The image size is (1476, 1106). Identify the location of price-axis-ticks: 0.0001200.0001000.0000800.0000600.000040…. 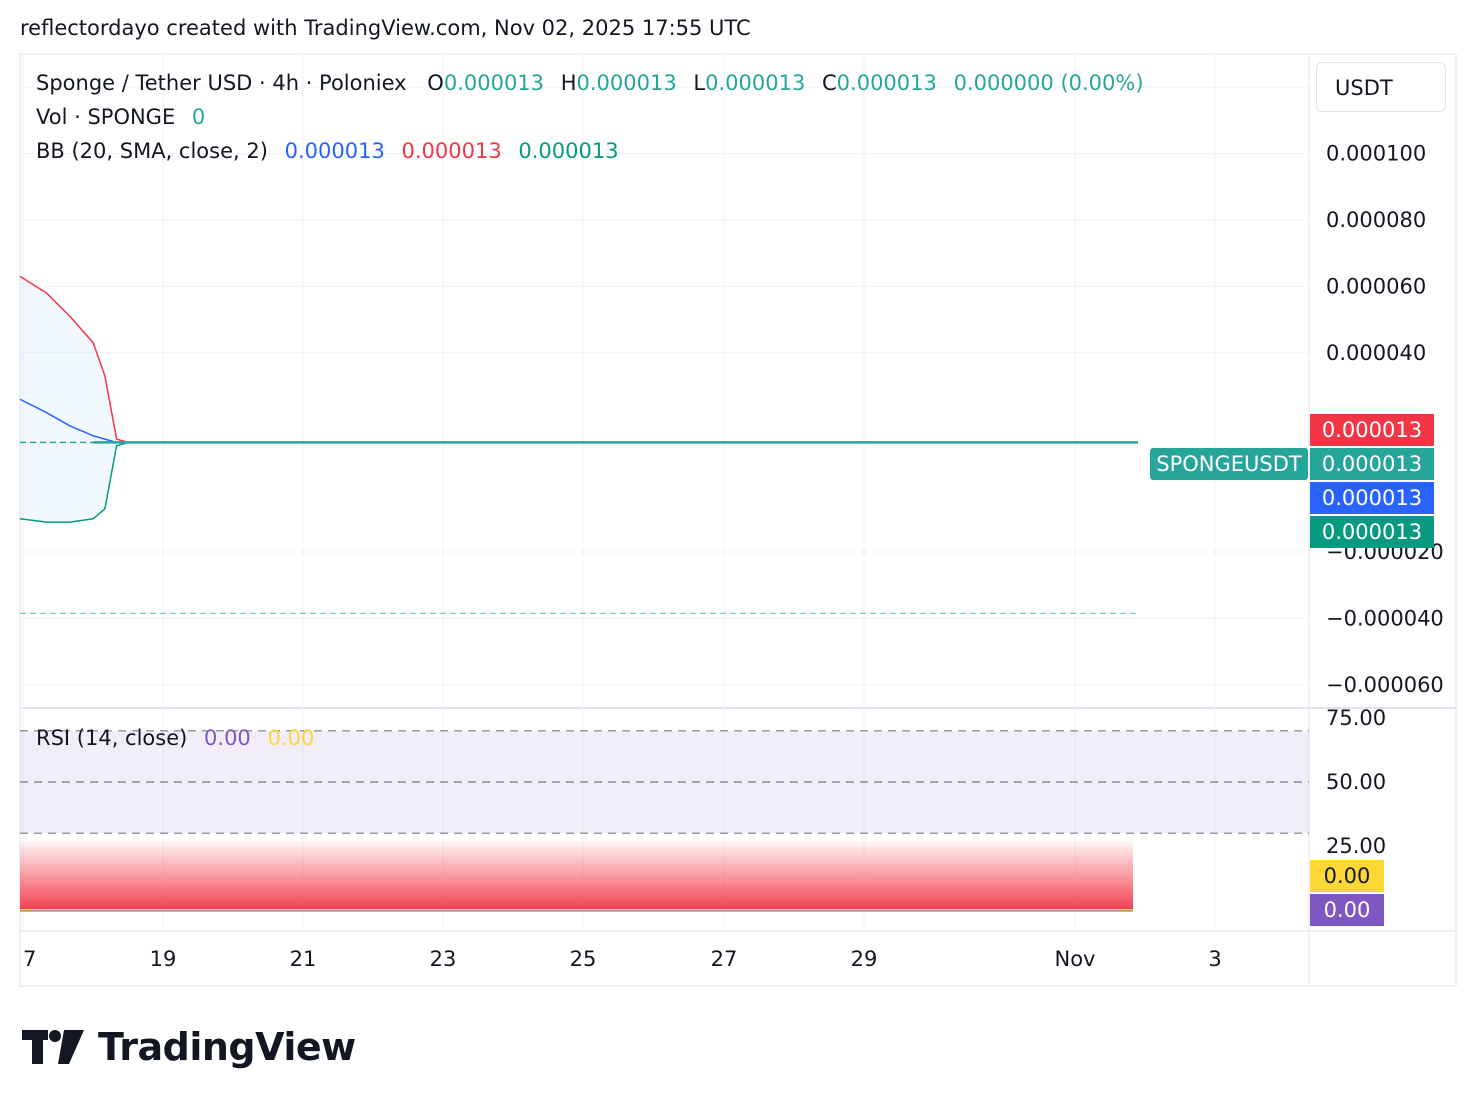
(1385, 386).